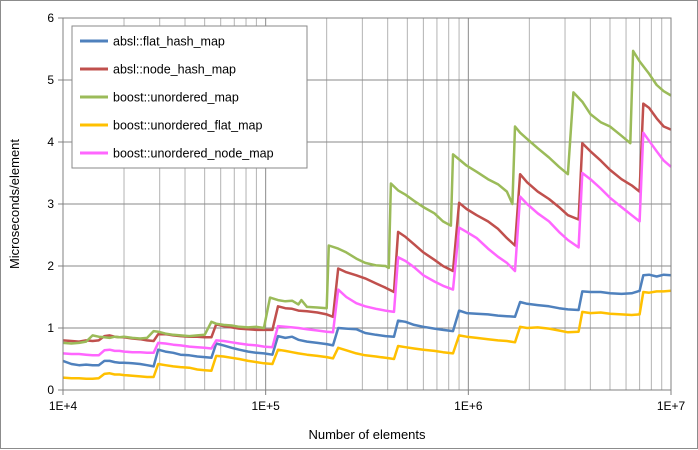 This screenshot has width=698, height=450. Describe the element at coordinates (367, 434) in the screenshot. I see `x-axis-label: Number of elements` at that location.